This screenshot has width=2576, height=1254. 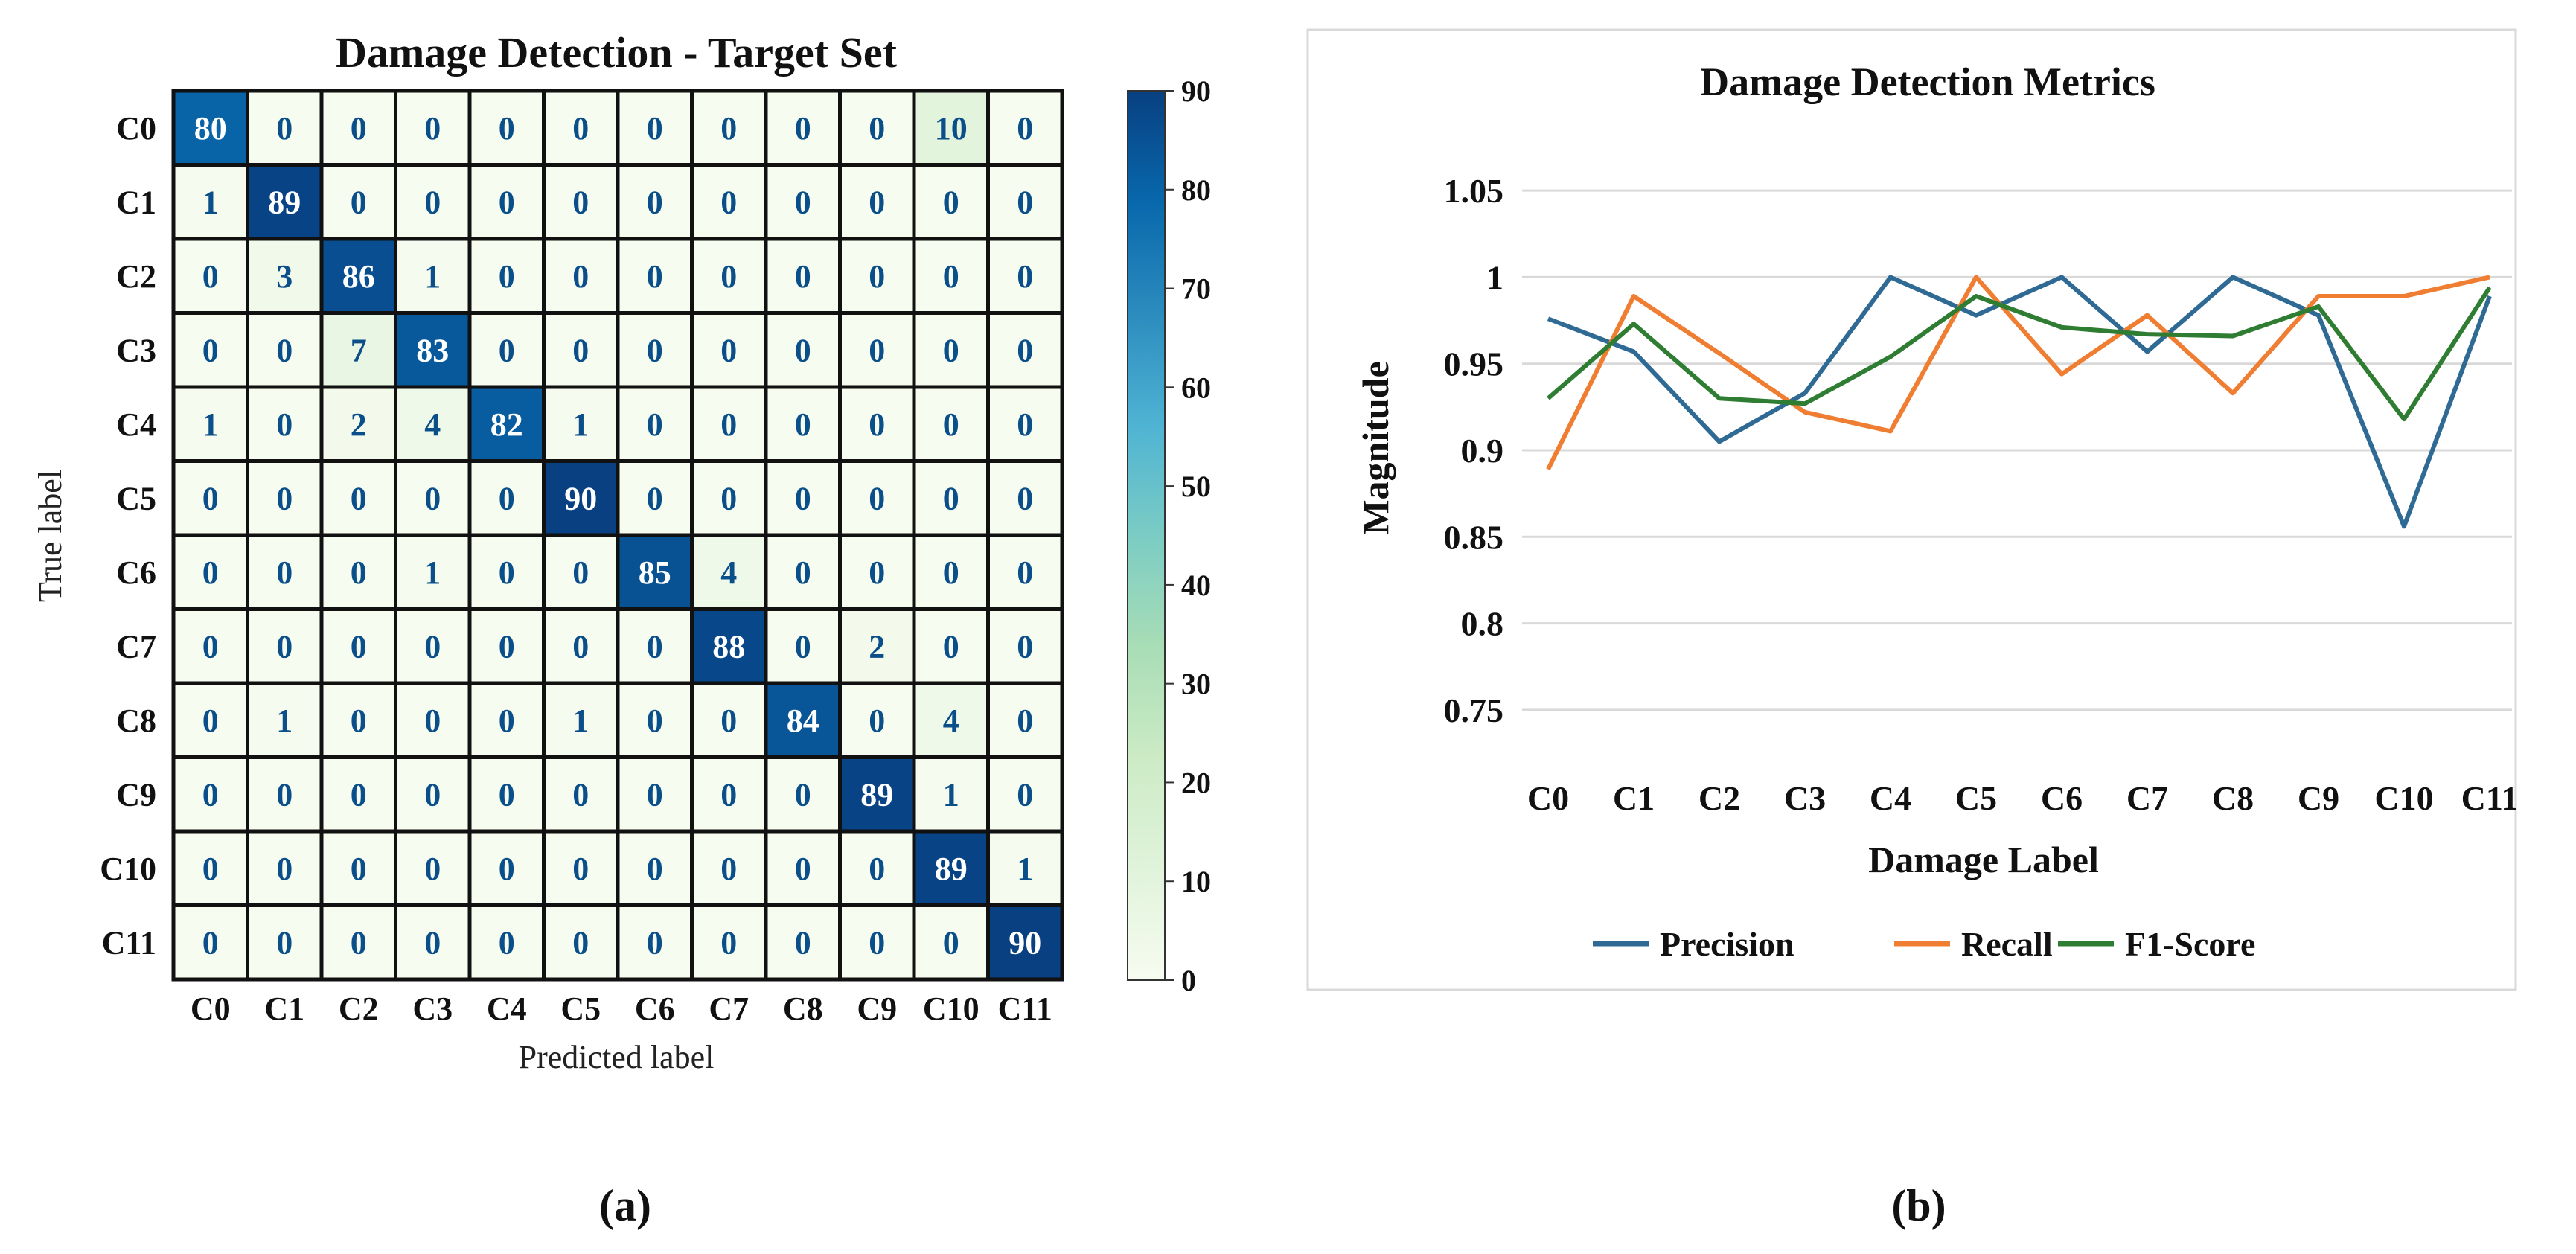 I want to click on colorbar-tick-label: 0, so click(x=1188, y=981).